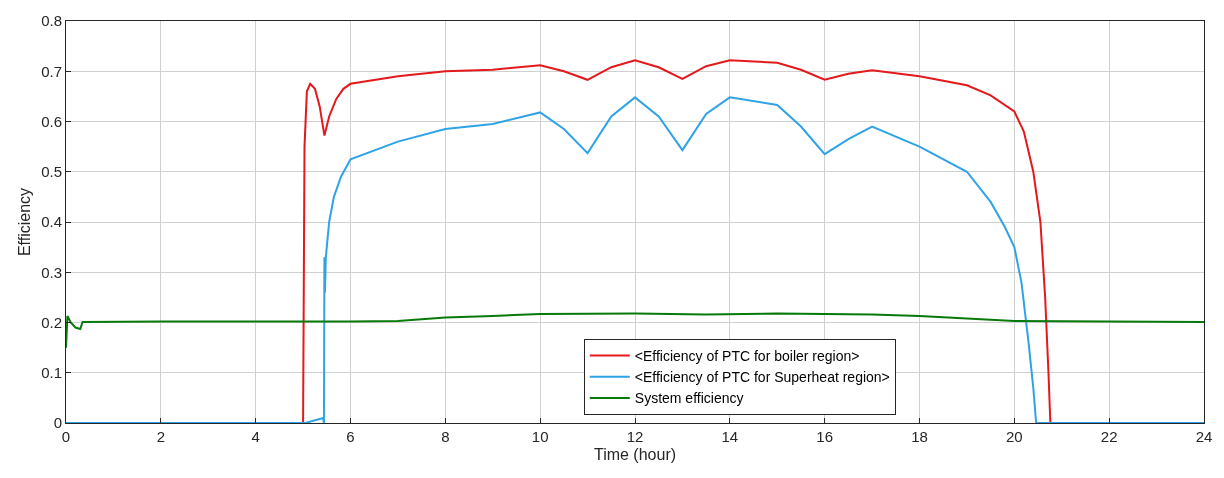 The width and height of the screenshot is (1224, 478). What do you see at coordinates (51, 222) in the screenshot?
I see `y-tick-label: 0.4` at bounding box center [51, 222].